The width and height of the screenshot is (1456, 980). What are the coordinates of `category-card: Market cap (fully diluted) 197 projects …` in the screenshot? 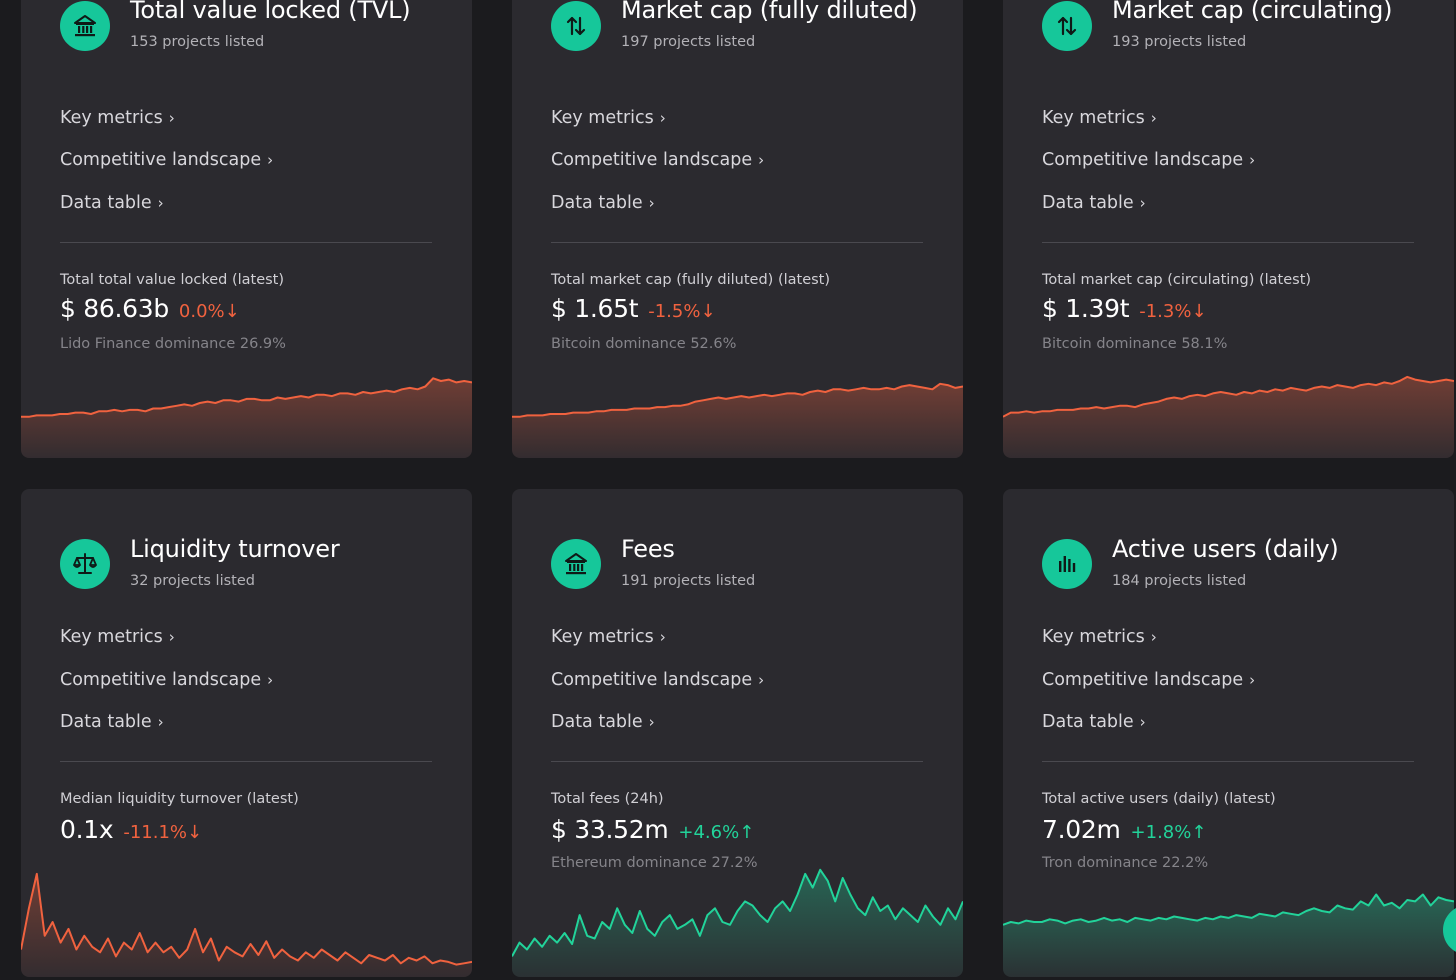 It's located at (737, 229).